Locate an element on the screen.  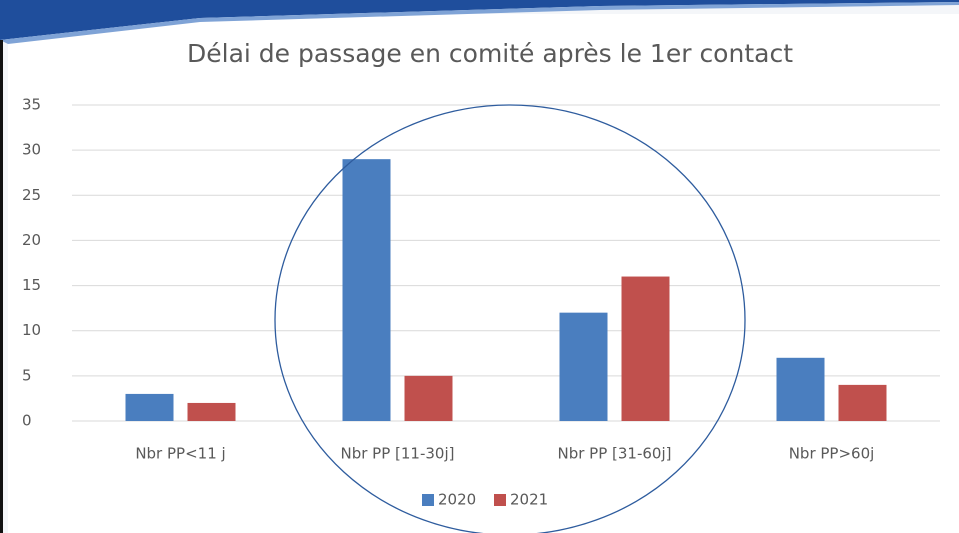
frame-edge is located at coordinates (1, 286).